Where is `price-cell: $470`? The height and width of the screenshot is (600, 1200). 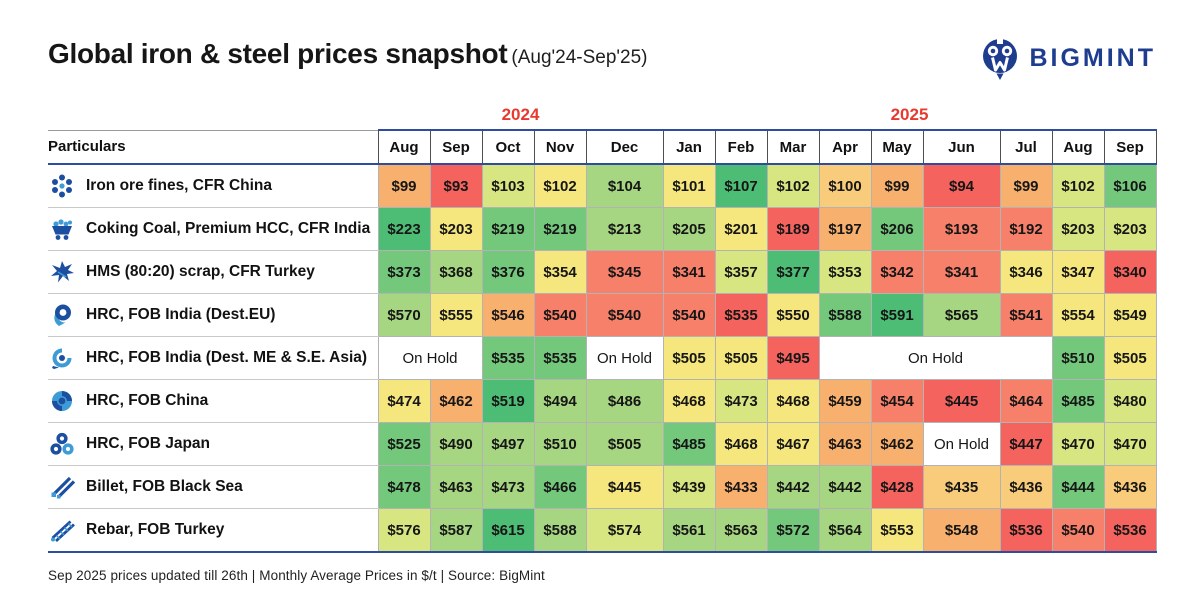 price-cell: $470 is located at coordinates (1130, 444).